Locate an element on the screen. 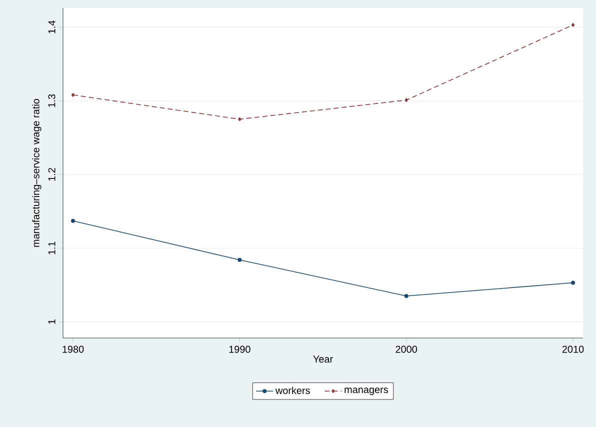 The image size is (596, 427). x-tick-label: 1980 is located at coordinates (73, 349).